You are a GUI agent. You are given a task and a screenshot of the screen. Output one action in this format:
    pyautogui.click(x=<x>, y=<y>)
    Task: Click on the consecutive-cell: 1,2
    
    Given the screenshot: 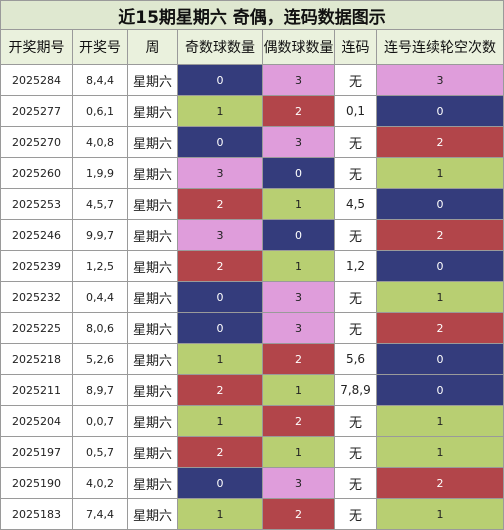 What is the action you would take?
    pyautogui.click(x=355, y=266)
    